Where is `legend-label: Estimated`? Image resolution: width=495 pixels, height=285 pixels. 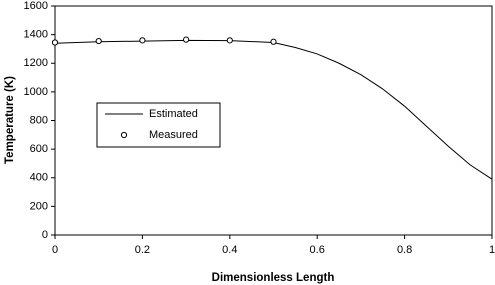
legend-label: Estimated is located at coordinates (173, 114).